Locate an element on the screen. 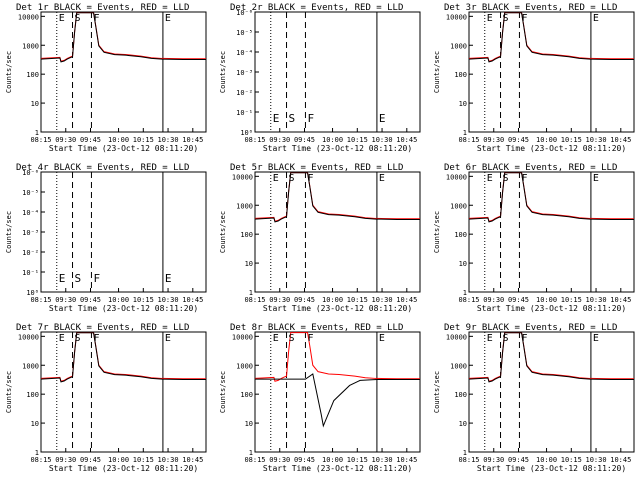  panel-title: Det 1r BLACK = Events, RED = LLD is located at coordinates (102, 8).